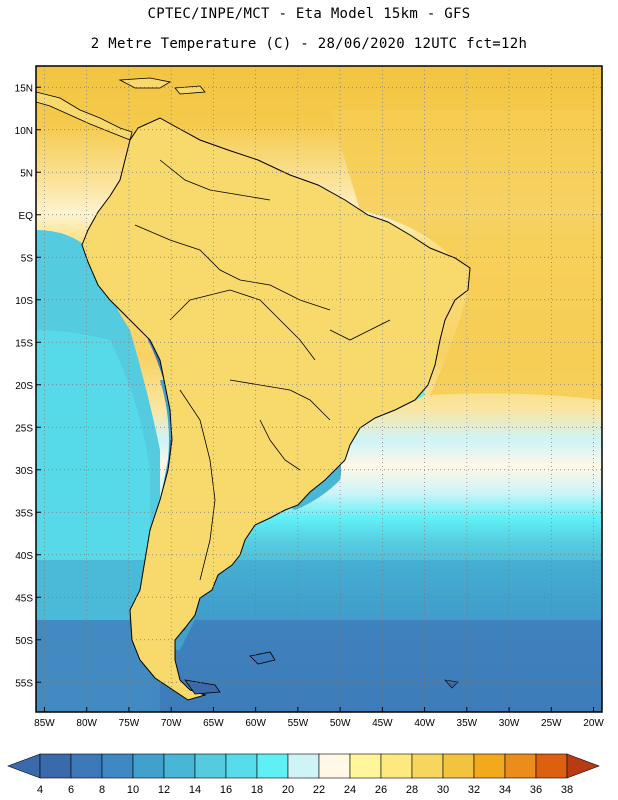 The image size is (618, 800). What do you see at coordinates (551, 723) in the screenshot?
I see `lon-tick-label: 25W` at bounding box center [551, 723].